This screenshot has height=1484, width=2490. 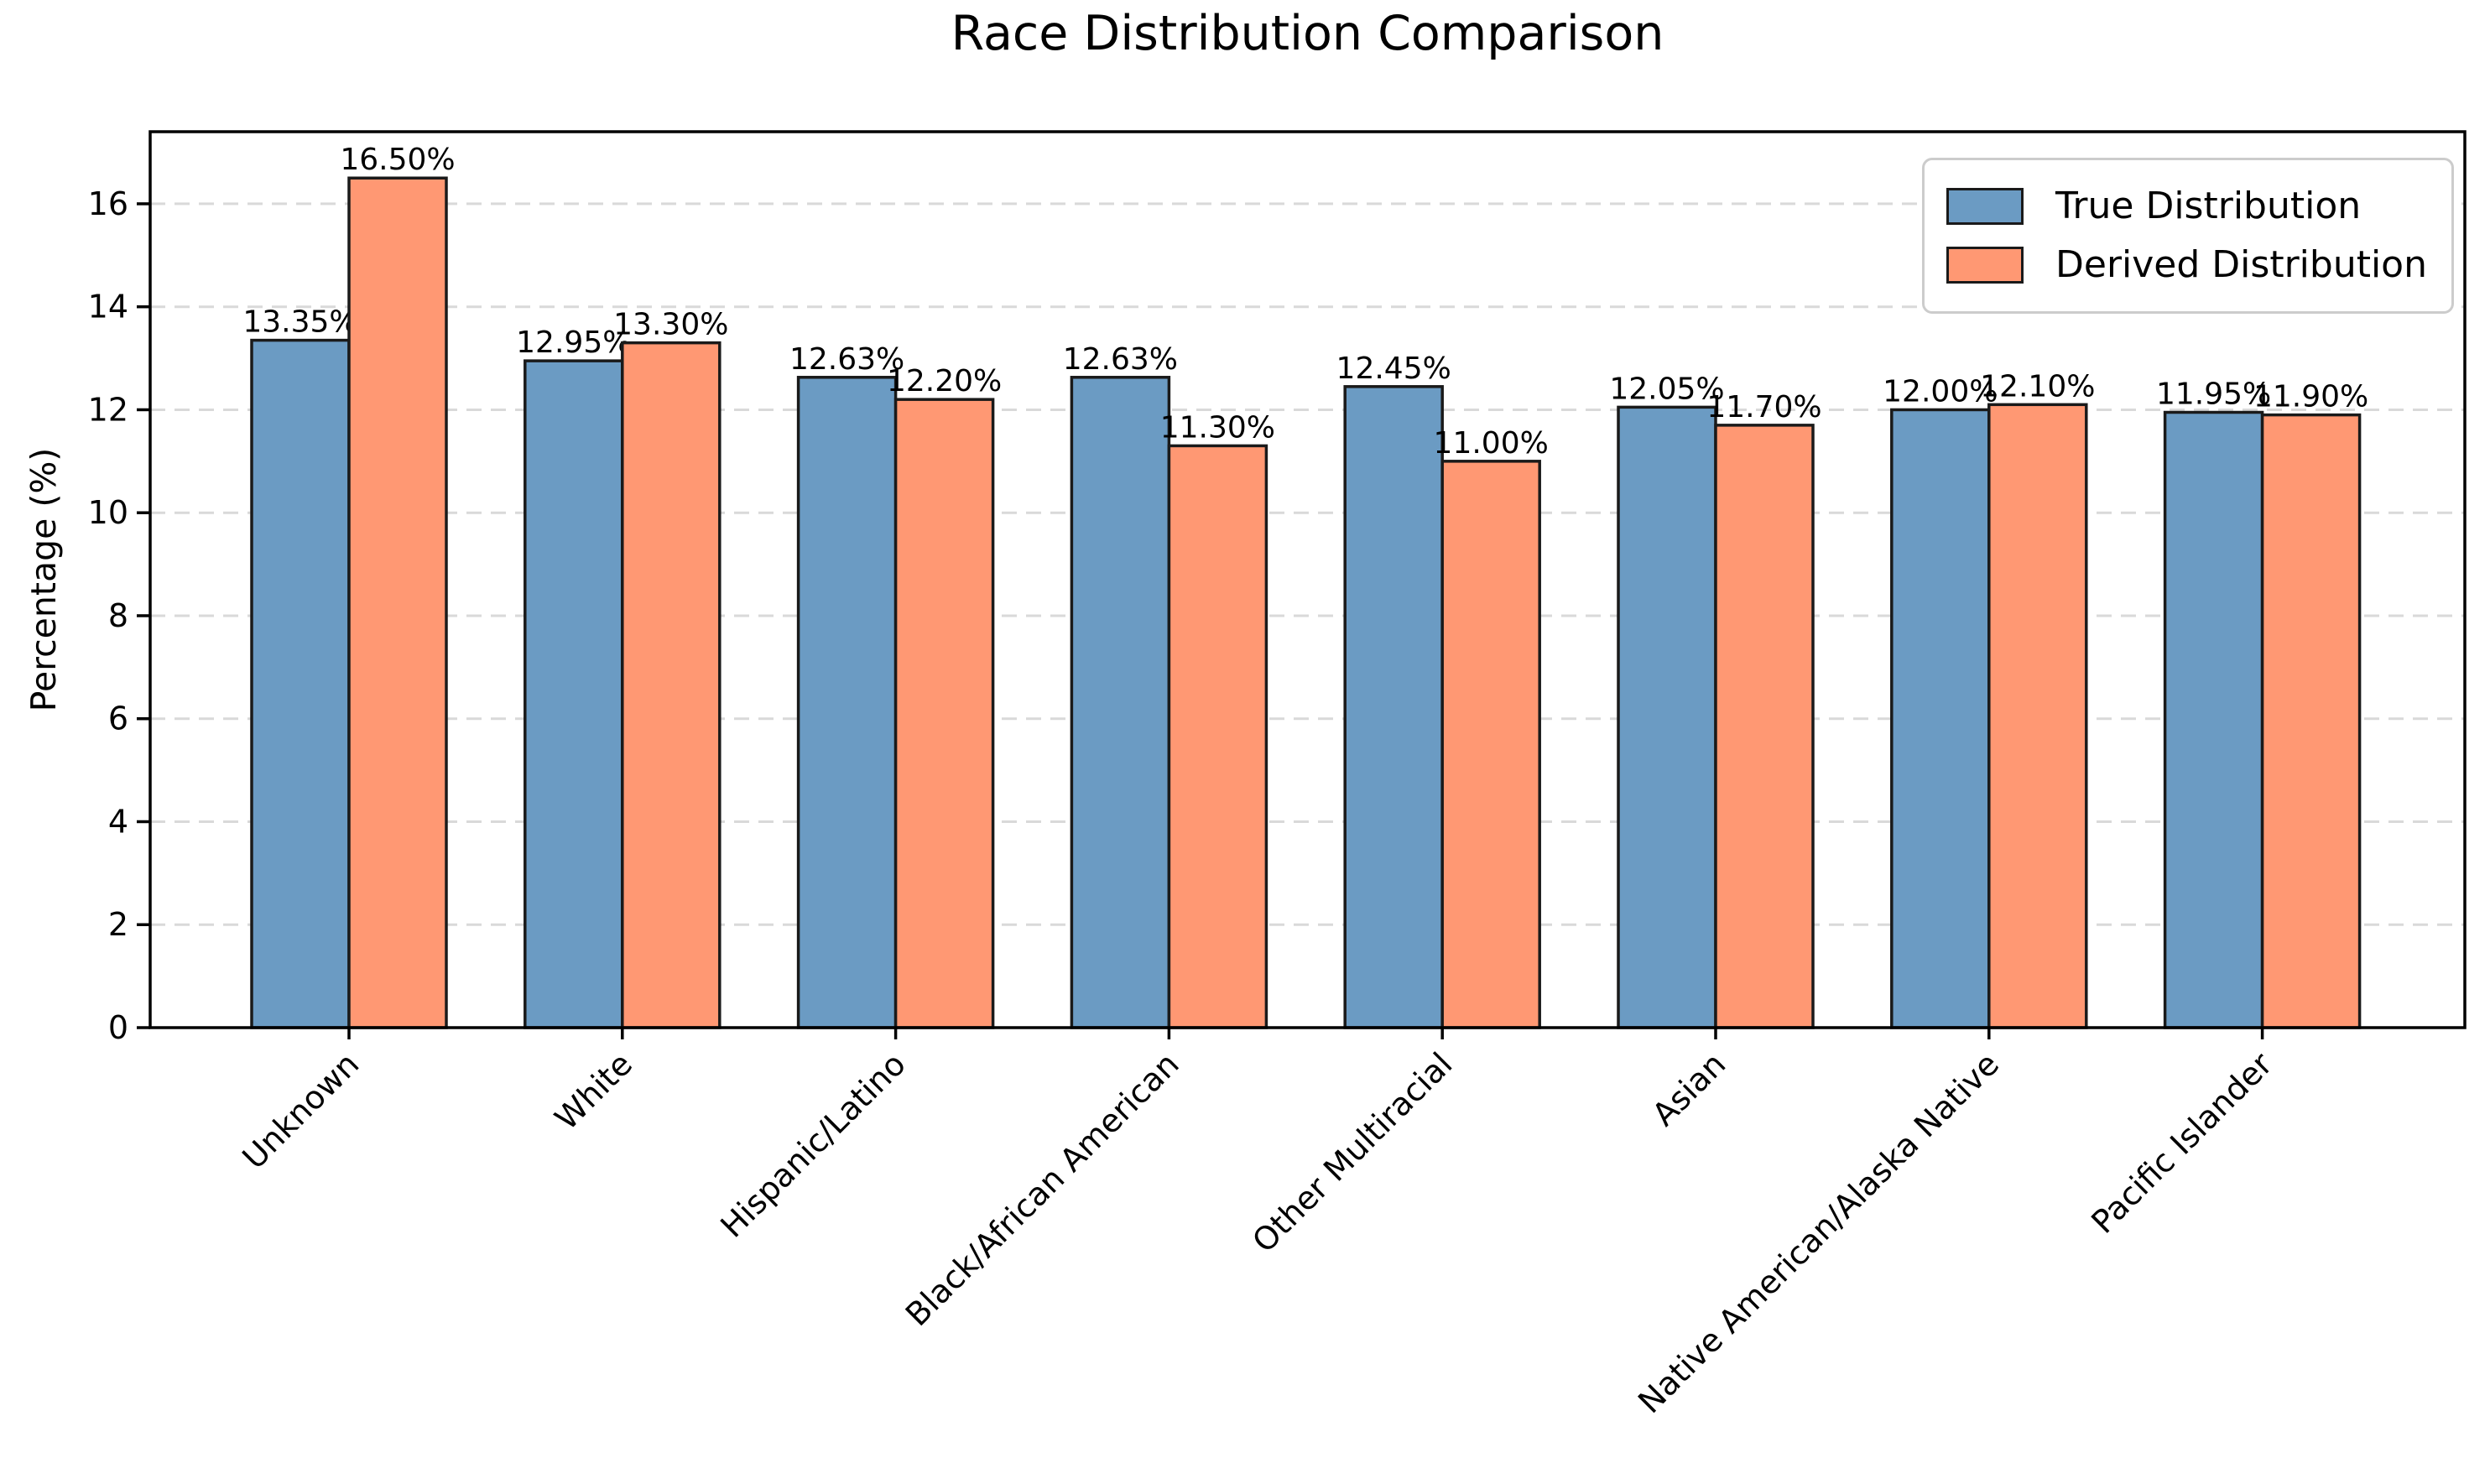 I want to click on y-tick-label: 2, so click(x=118, y=924).